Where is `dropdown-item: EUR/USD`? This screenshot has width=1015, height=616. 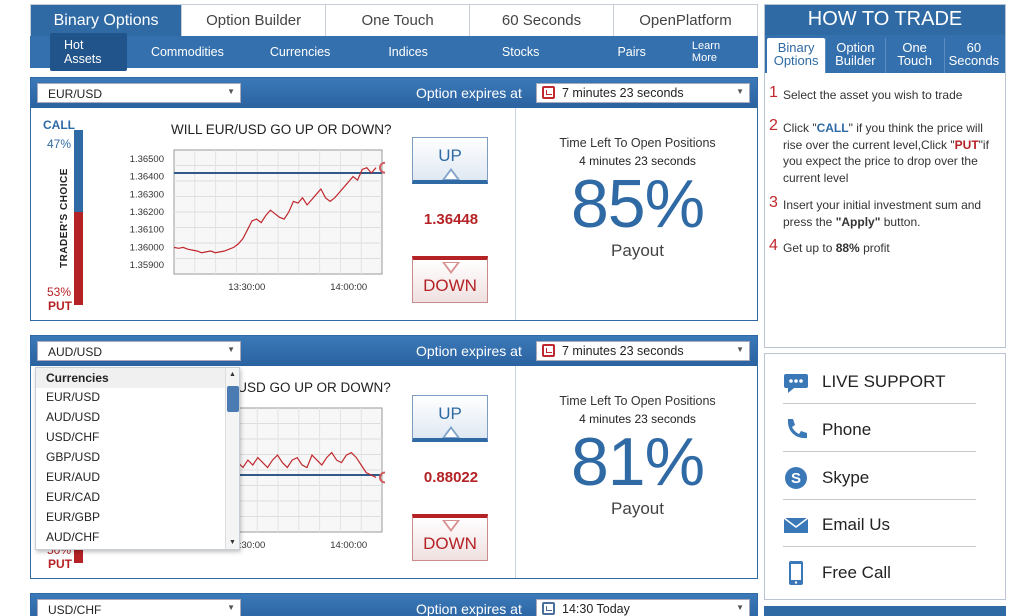
dropdown-item: EUR/USD is located at coordinates (73, 397).